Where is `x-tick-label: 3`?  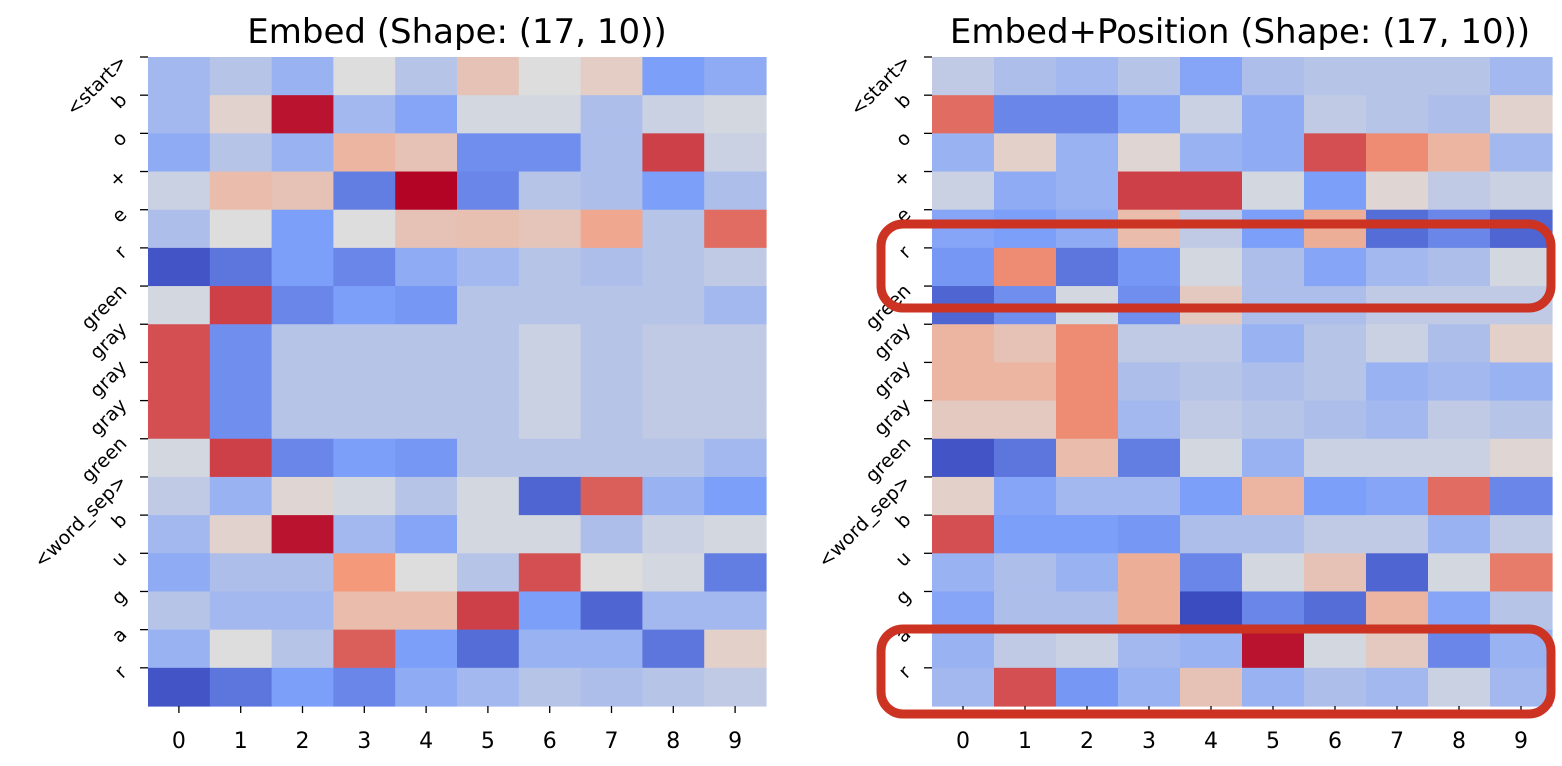 x-tick-label: 3 is located at coordinates (1149, 741).